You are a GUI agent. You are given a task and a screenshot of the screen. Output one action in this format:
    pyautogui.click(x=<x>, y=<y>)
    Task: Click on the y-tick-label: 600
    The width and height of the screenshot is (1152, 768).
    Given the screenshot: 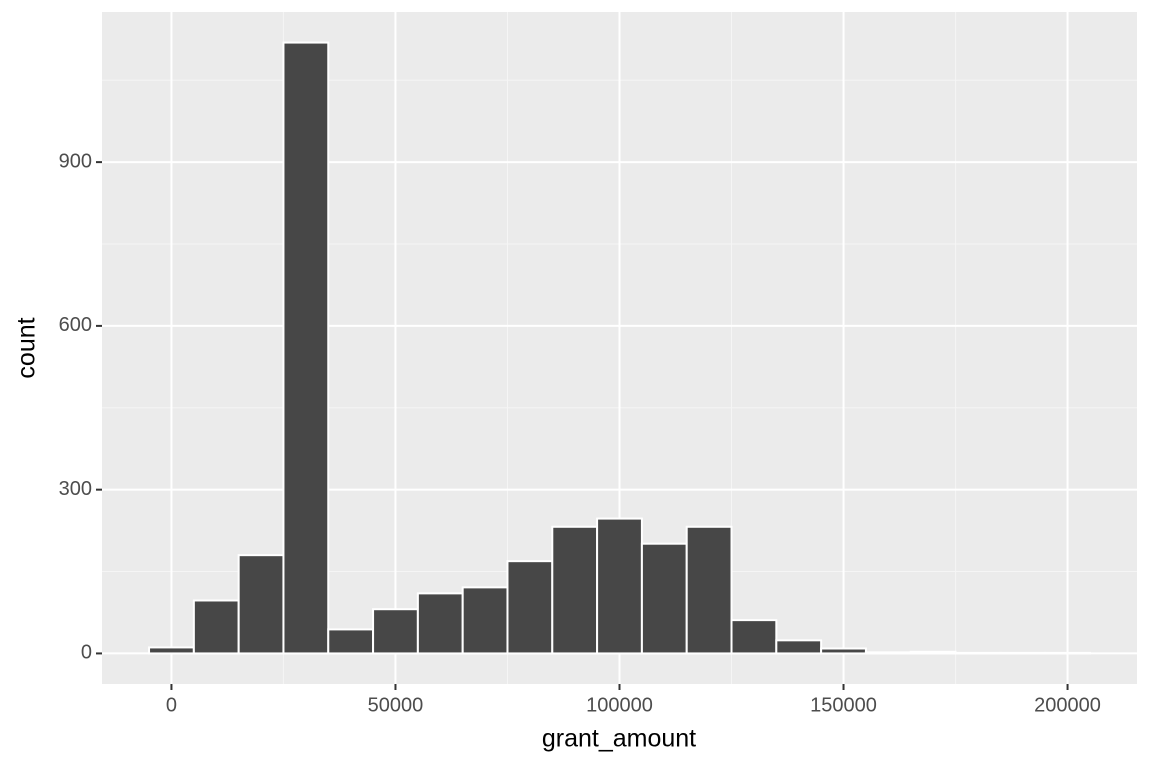 What is the action you would take?
    pyautogui.click(x=75, y=325)
    